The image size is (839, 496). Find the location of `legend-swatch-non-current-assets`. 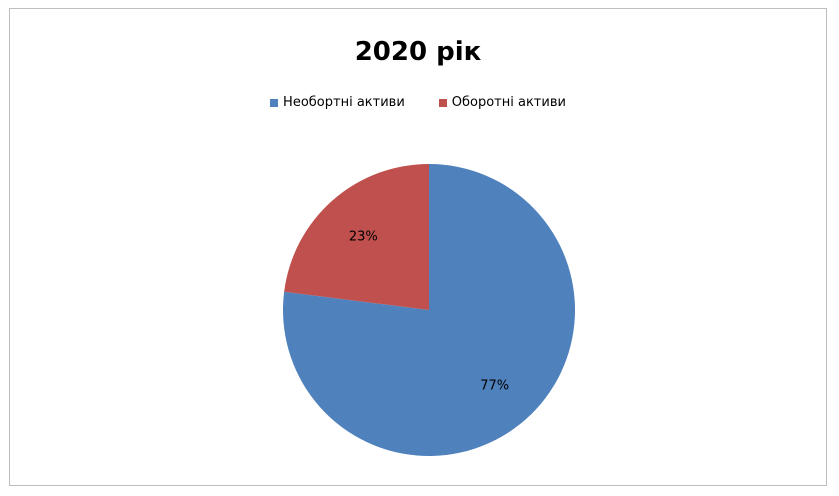

legend-swatch-non-current-assets is located at coordinates (274, 102).